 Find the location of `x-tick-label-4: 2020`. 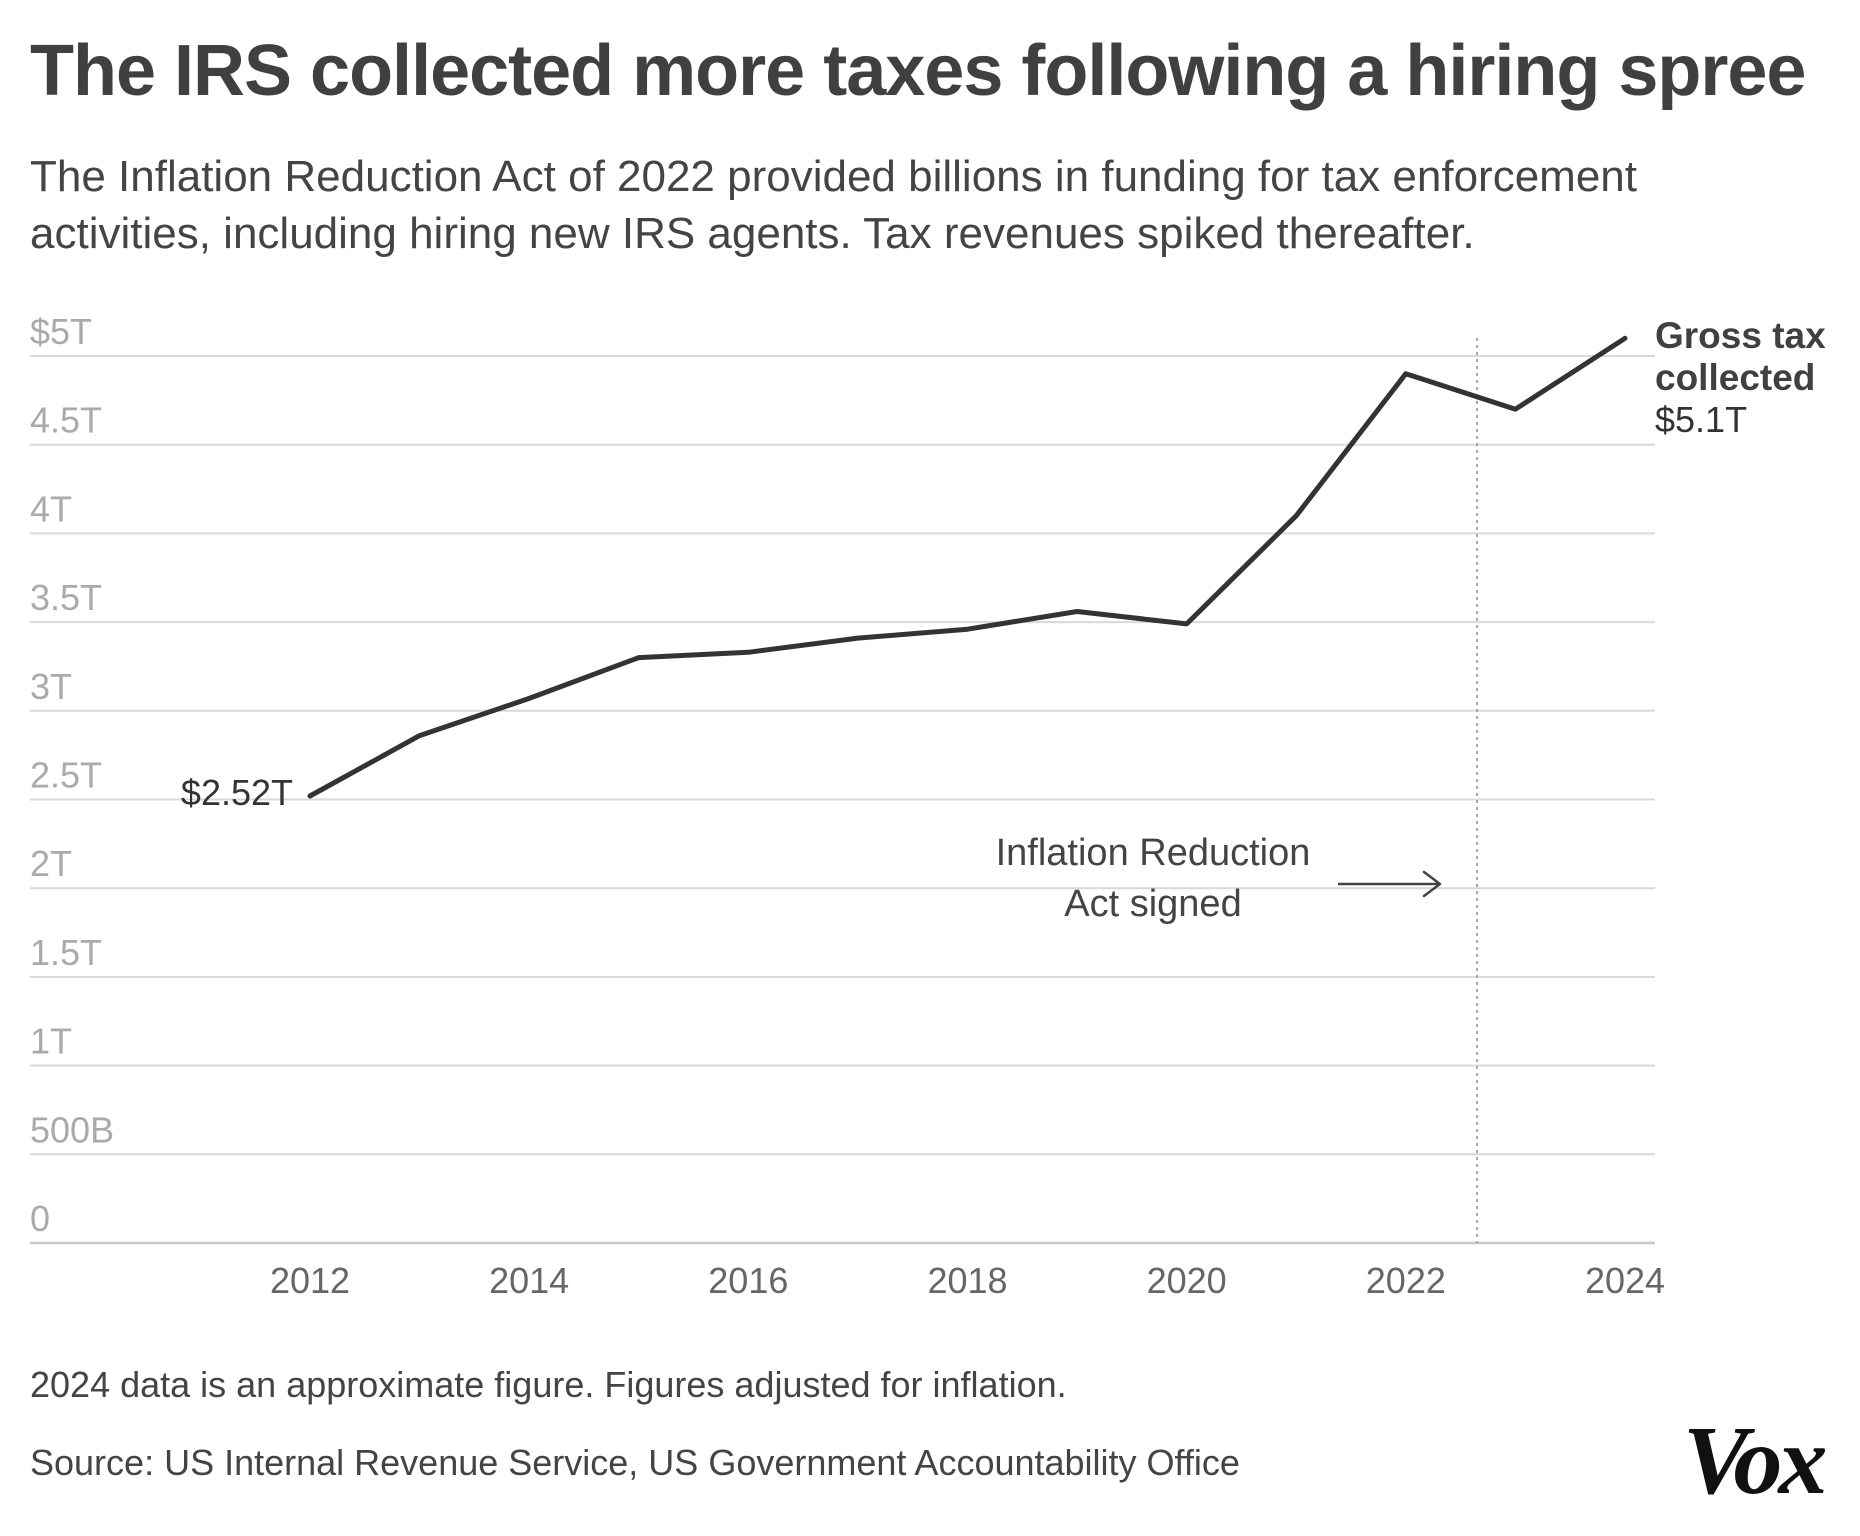

x-tick-label-4: 2020 is located at coordinates (1187, 1280).